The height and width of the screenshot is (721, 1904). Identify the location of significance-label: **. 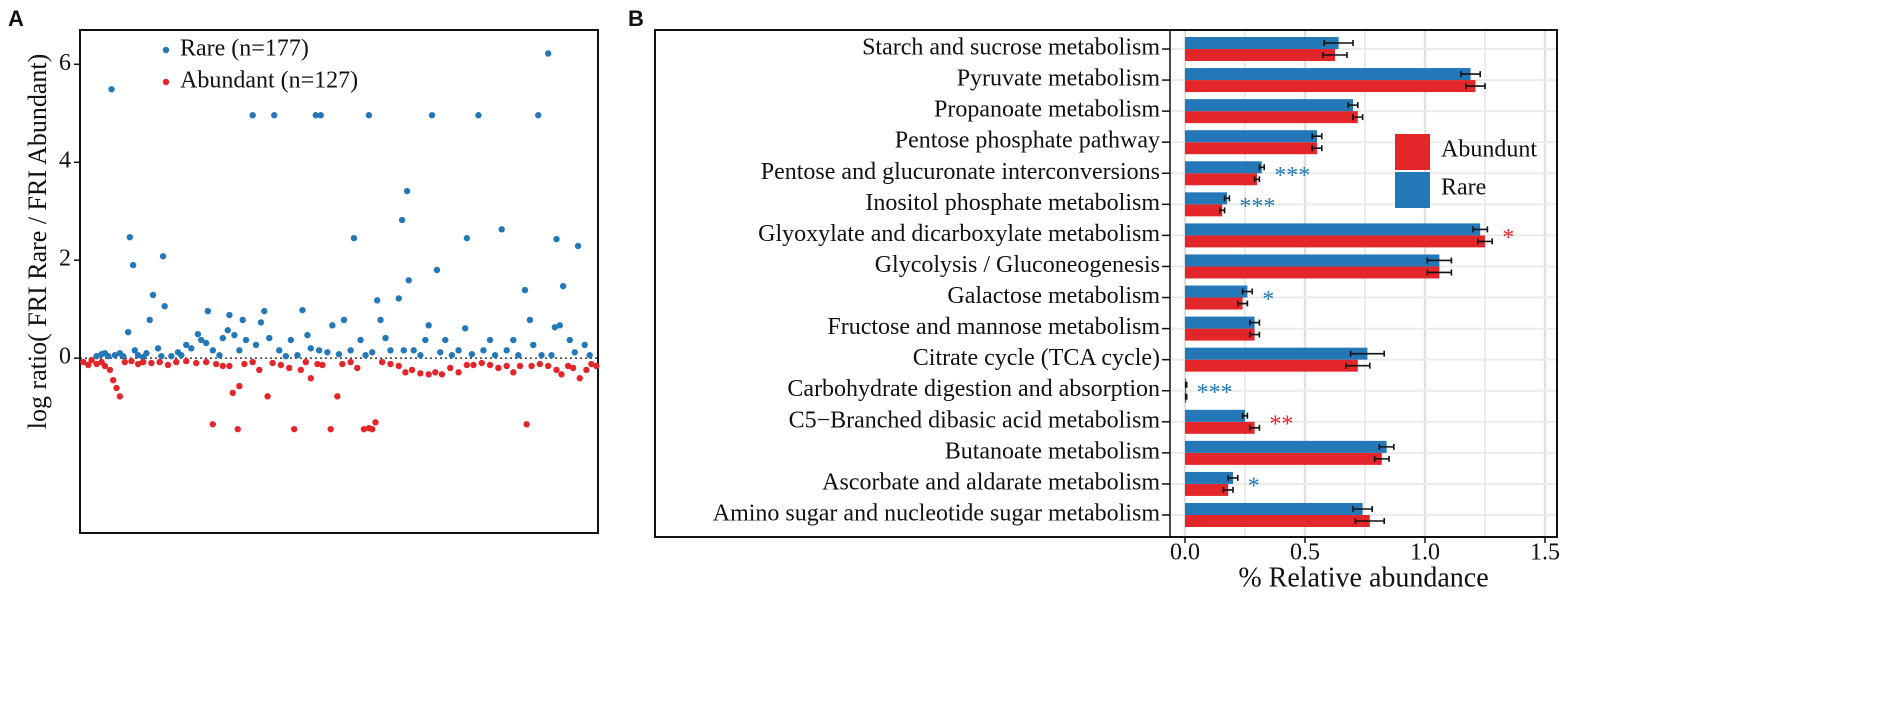
(1281, 424).